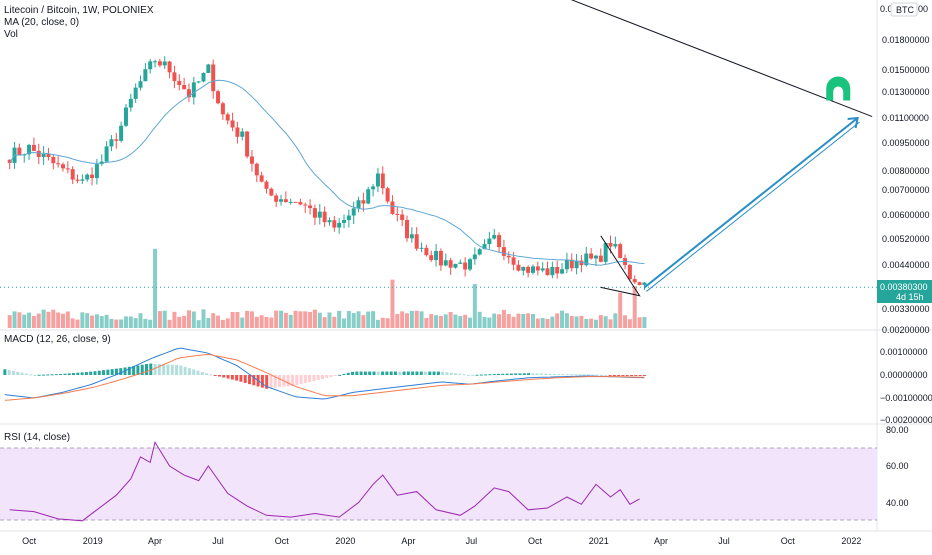 The image size is (932, 555). Describe the element at coordinates (906, 143) in the screenshot. I see `price-axis-tick: 0.00950000` at that location.